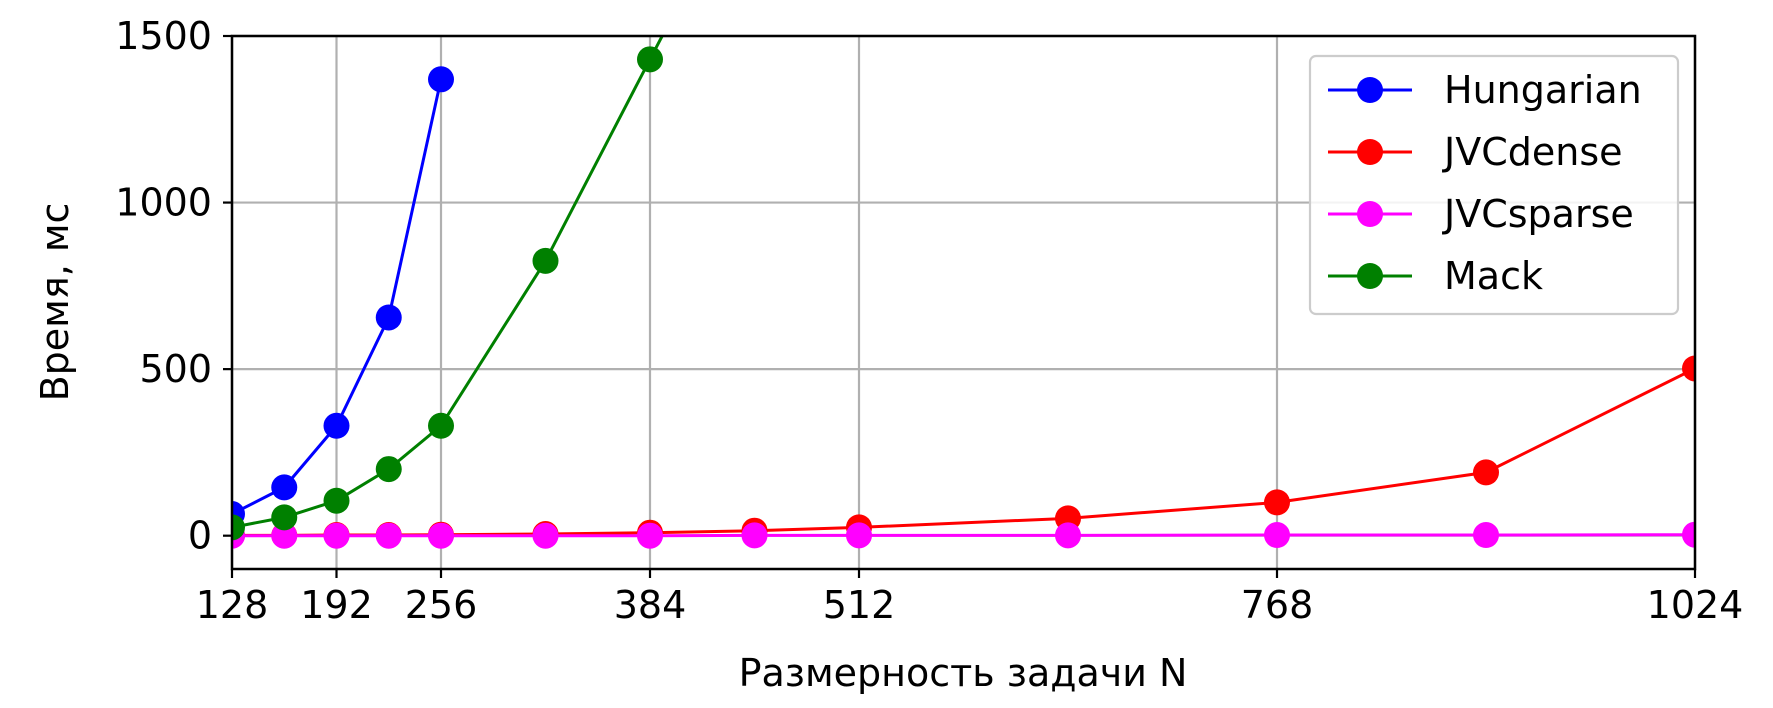  Describe the element at coordinates (650, 605) in the screenshot. I see `x-tick-label: 384` at that location.